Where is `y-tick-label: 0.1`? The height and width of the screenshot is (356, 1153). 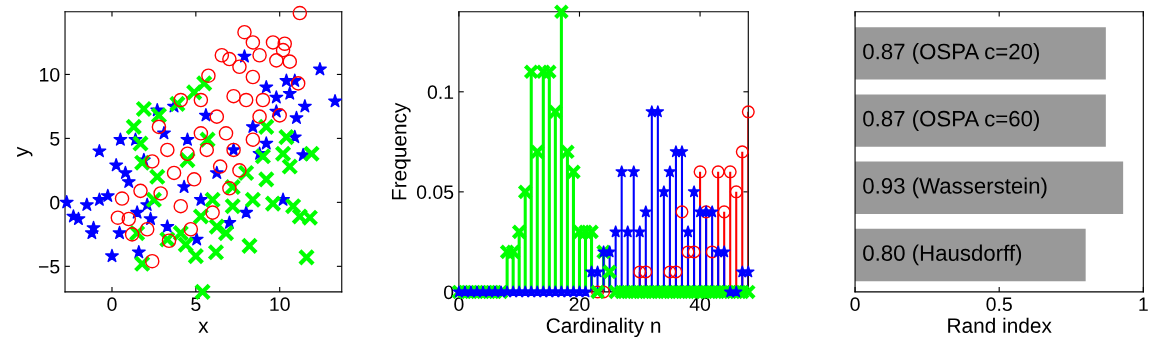
y-tick-label: 0.1 is located at coordinates (440, 92).